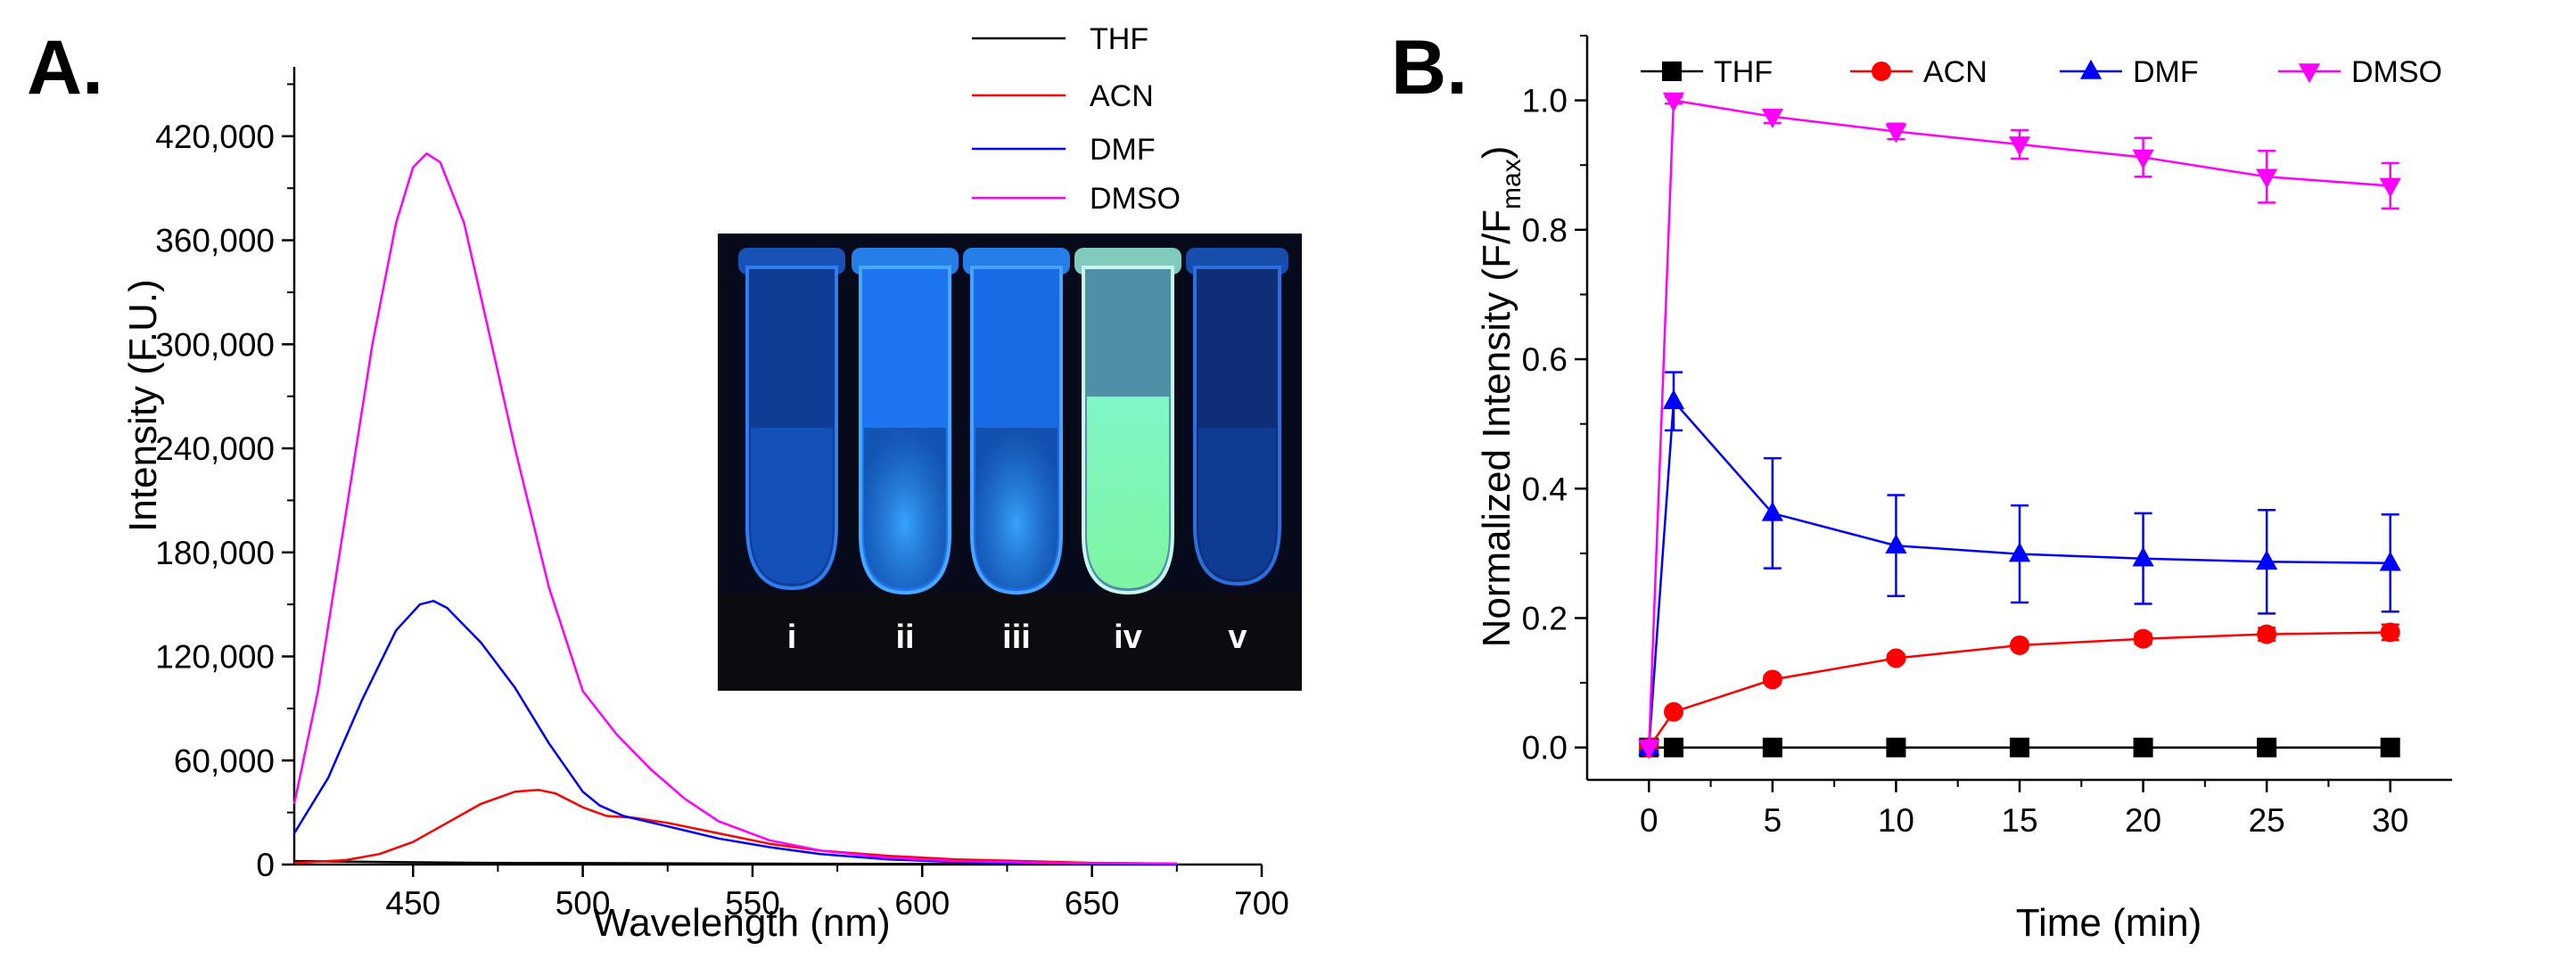  Describe the element at coordinates (1545, 101) in the screenshot. I see `panel-b-y-tick-label: 1.0` at that location.